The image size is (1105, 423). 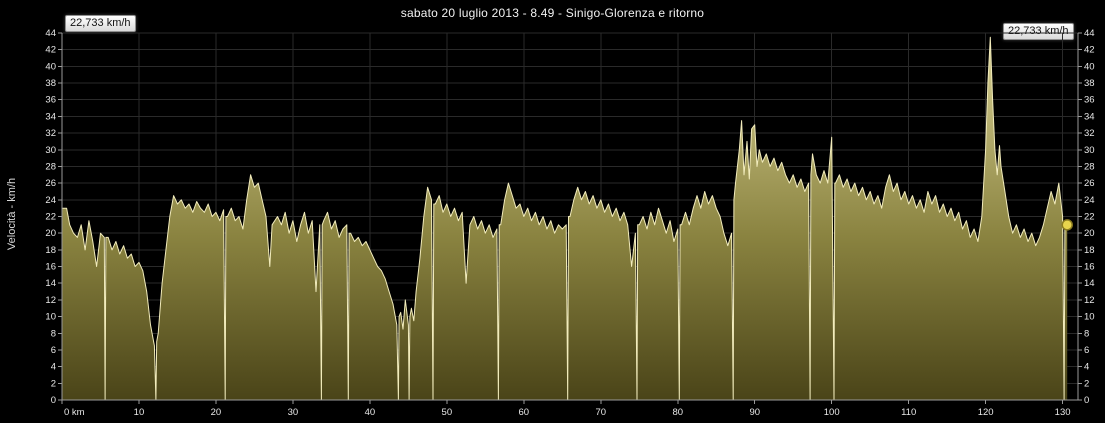 I want to click on x-tick-label: 60, so click(x=524, y=412).